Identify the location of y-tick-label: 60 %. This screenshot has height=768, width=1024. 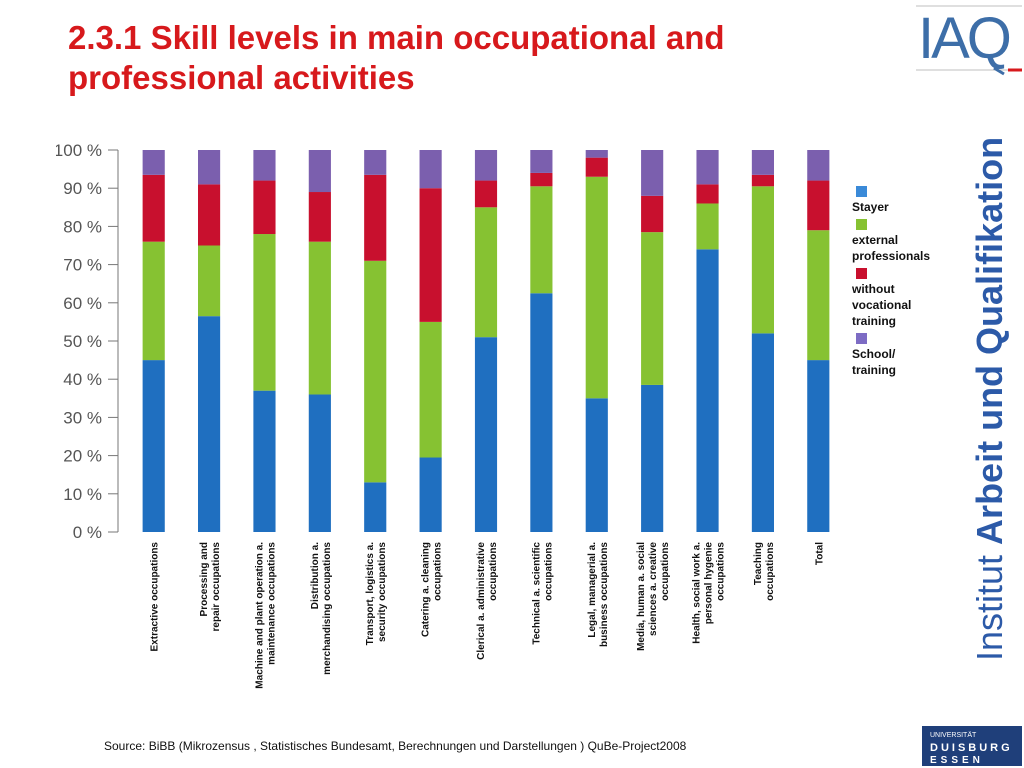
(82, 303).